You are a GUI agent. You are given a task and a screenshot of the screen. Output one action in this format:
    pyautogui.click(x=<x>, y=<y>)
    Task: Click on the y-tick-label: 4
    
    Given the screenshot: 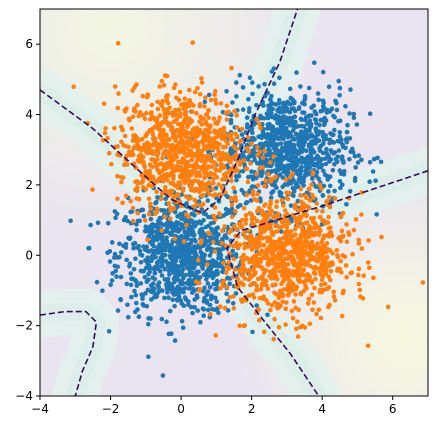 What is the action you would take?
    pyautogui.click(x=29, y=115)
    